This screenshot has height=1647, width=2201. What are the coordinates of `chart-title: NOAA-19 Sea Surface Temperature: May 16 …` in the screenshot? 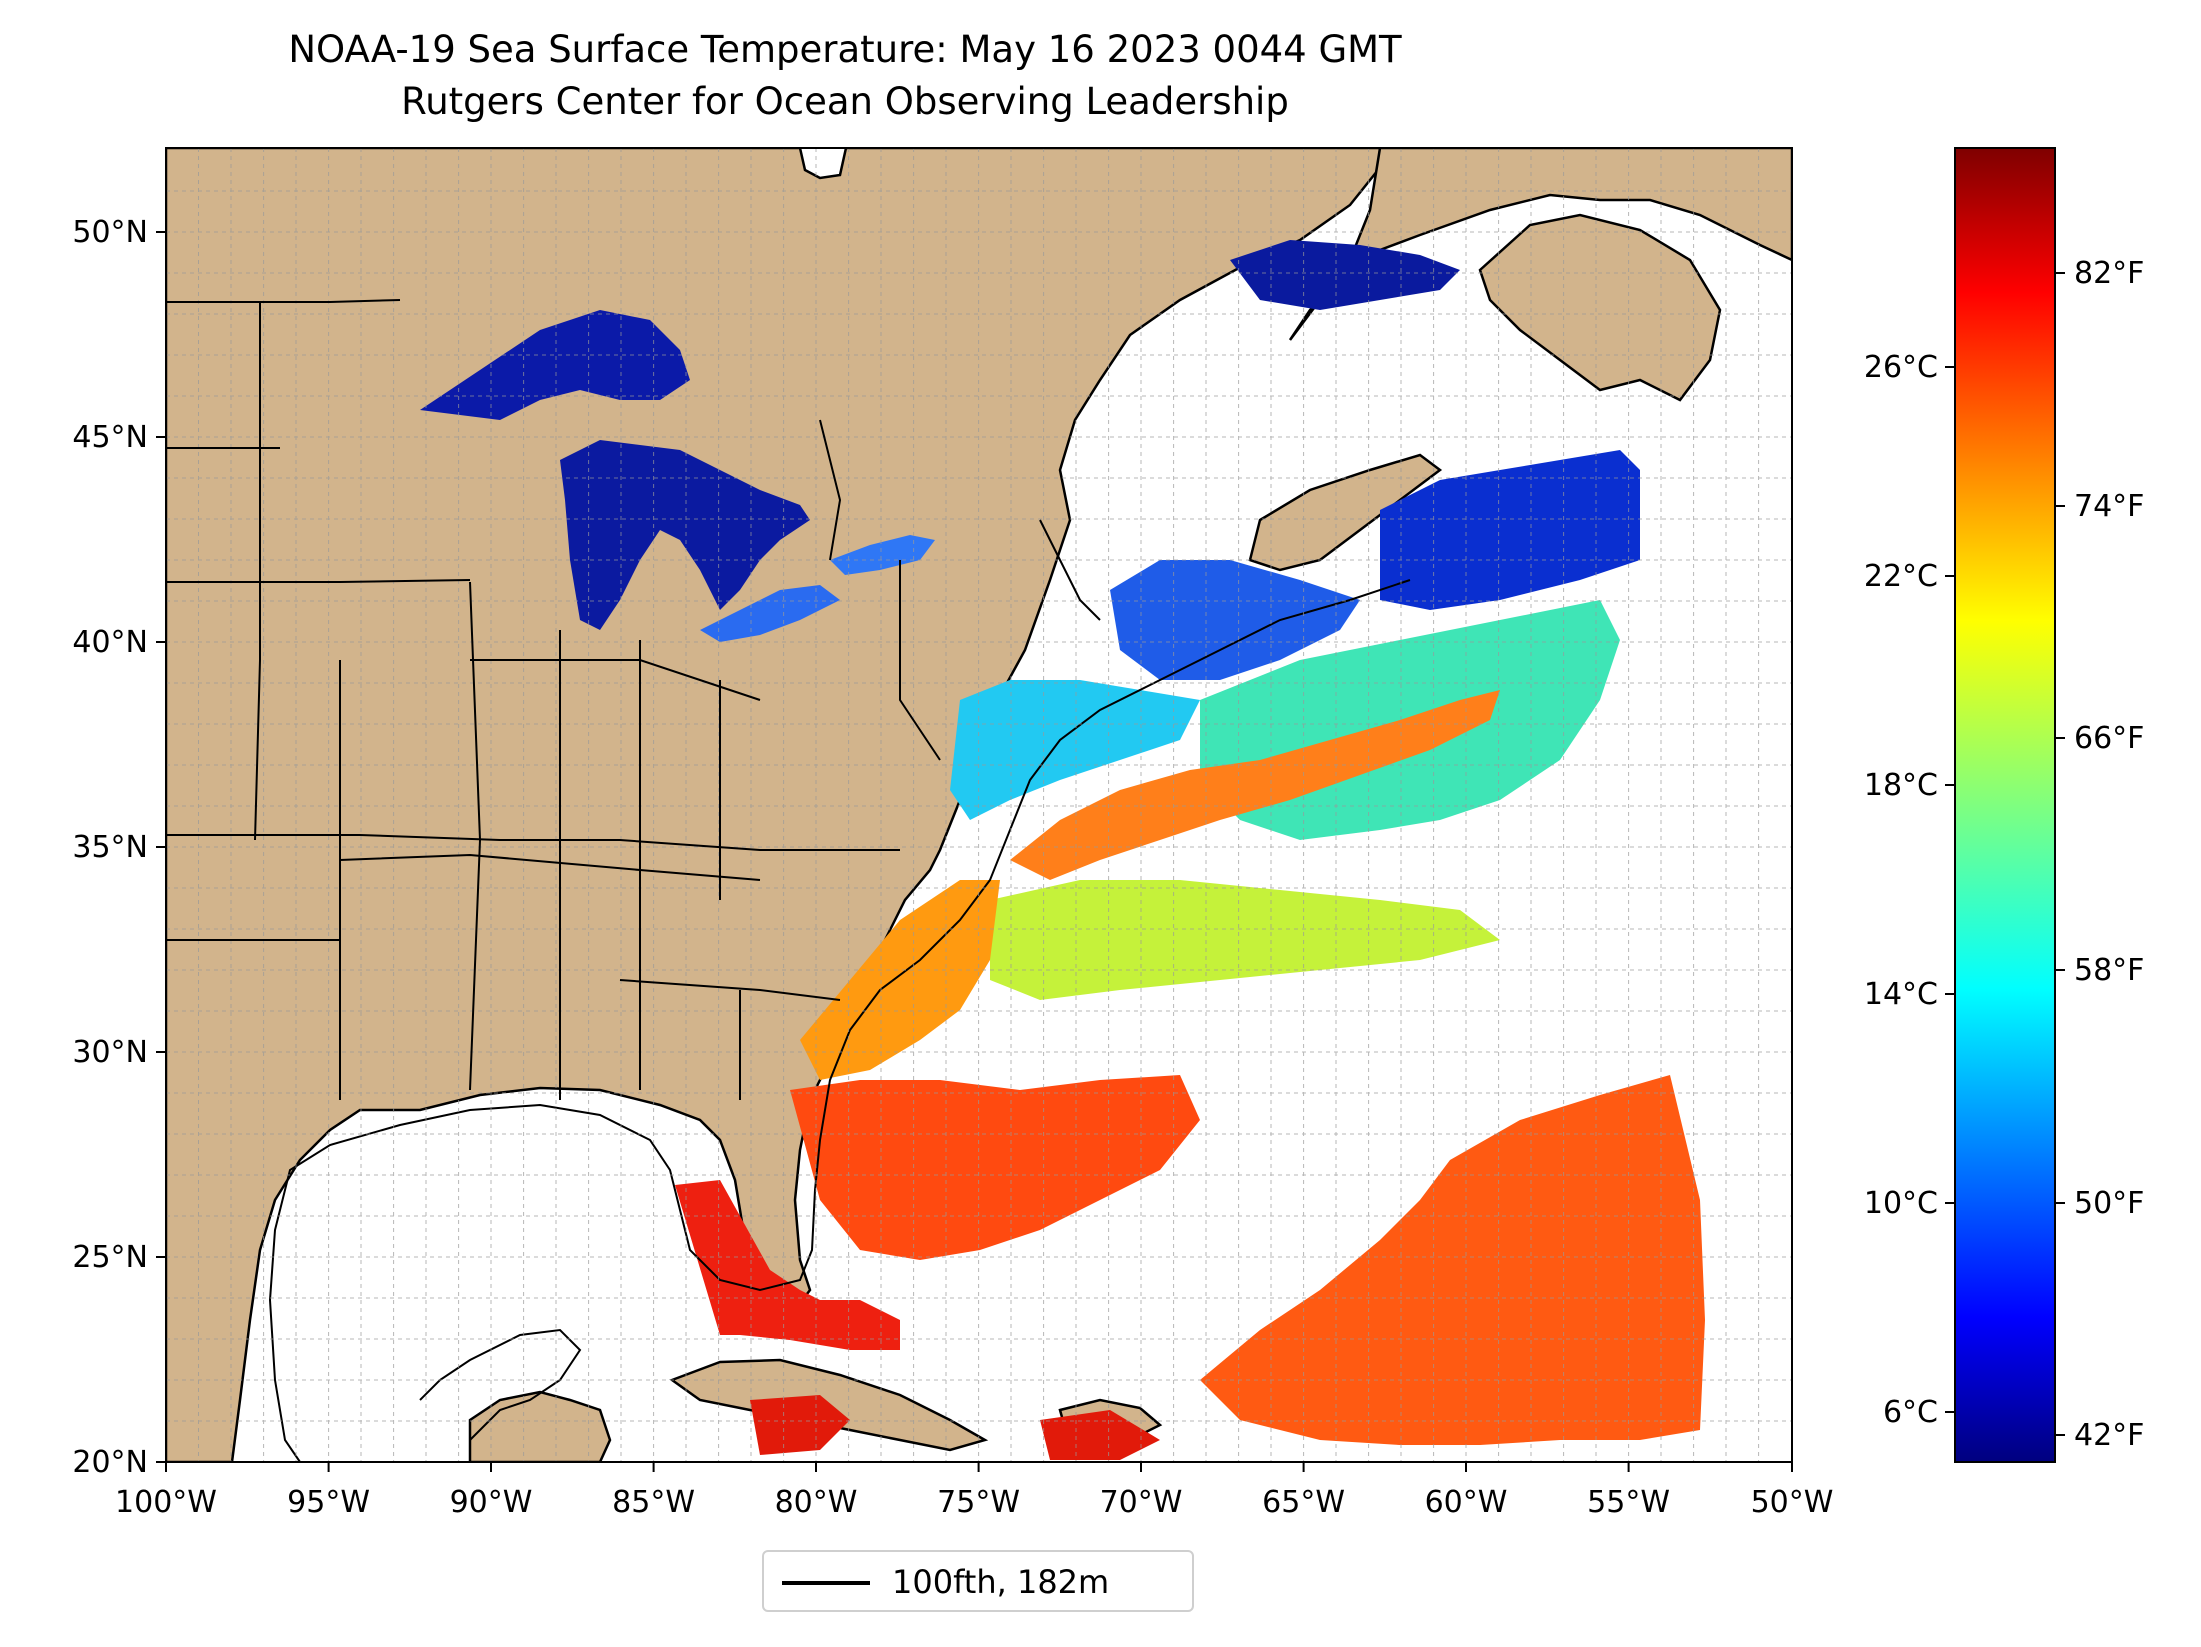 It's located at (845, 49).